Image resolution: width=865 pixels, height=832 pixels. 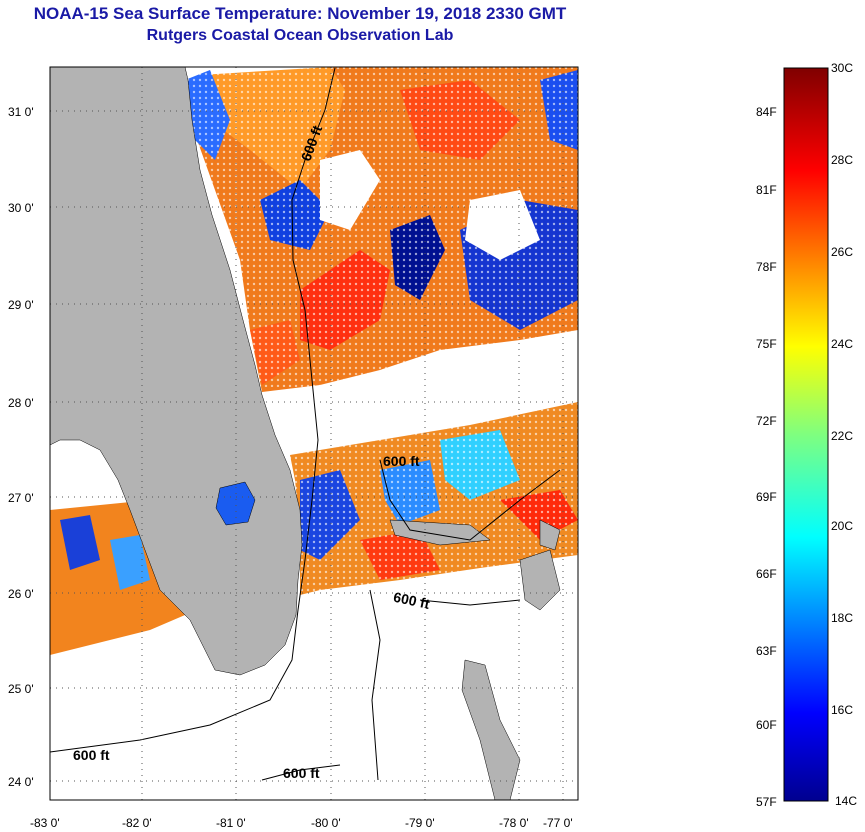 I want to click on colorbar-f-label: 63F, so click(x=766, y=651).